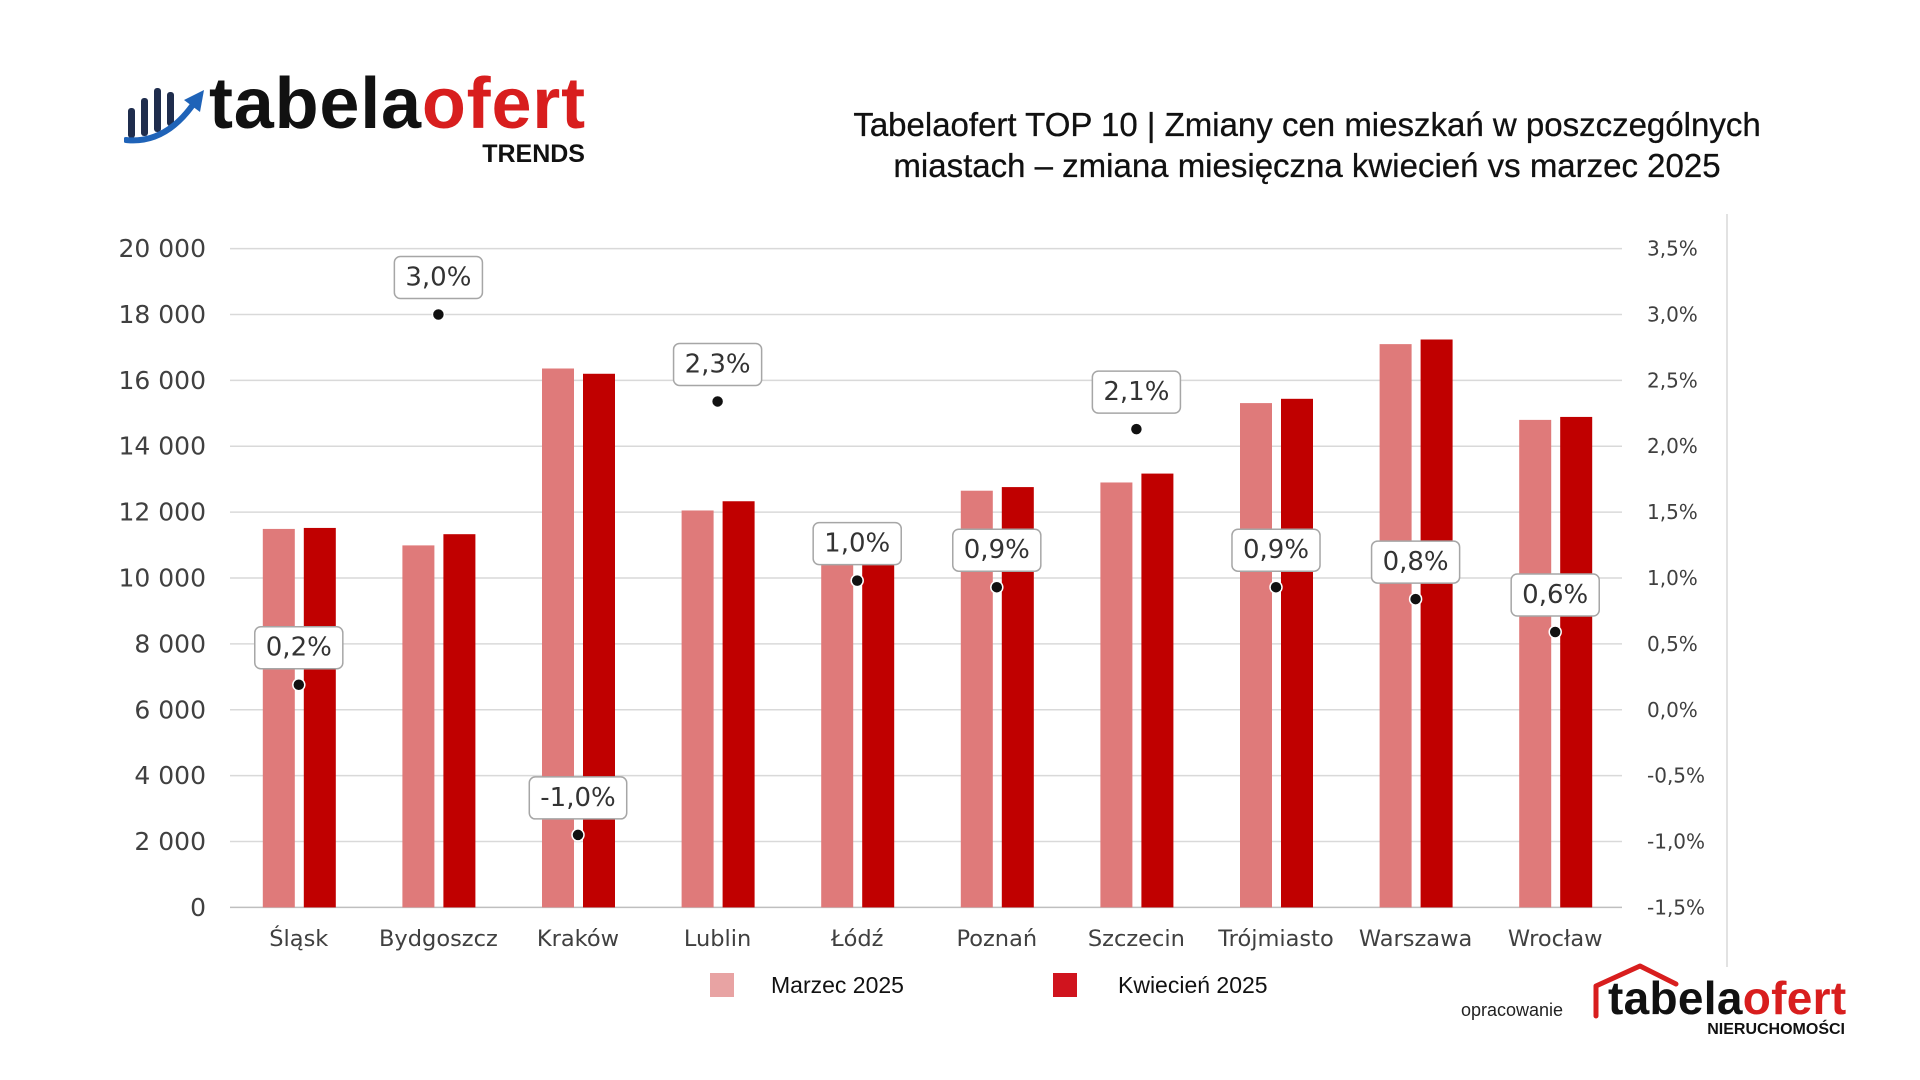  Describe the element at coordinates (1672, 578) in the screenshot. I see `y-right-tick-label: 1,0%` at that location.